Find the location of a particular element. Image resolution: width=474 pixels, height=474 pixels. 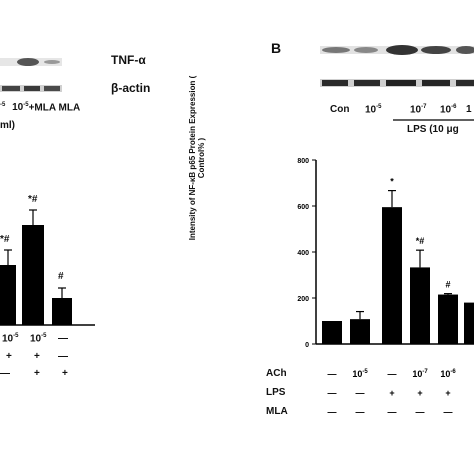

beta-actin-label: β-actin is located at coordinates (131, 88).